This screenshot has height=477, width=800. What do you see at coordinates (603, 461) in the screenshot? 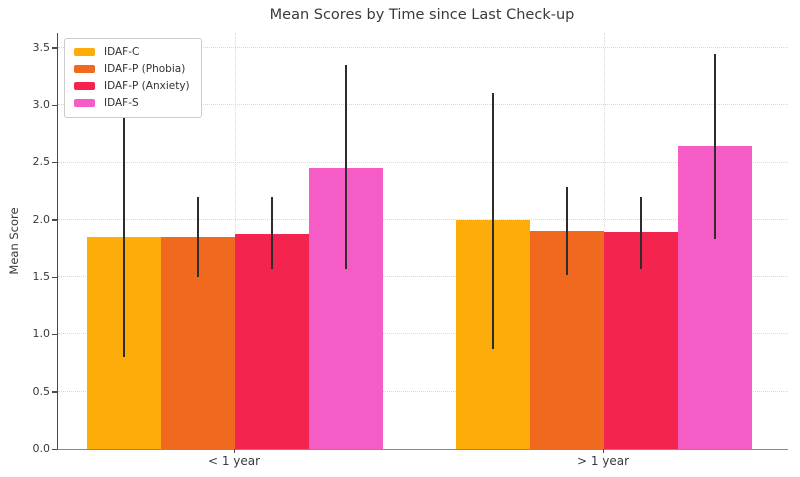
I see `x-tick-label: > 1 year` at bounding box center [603, 461].